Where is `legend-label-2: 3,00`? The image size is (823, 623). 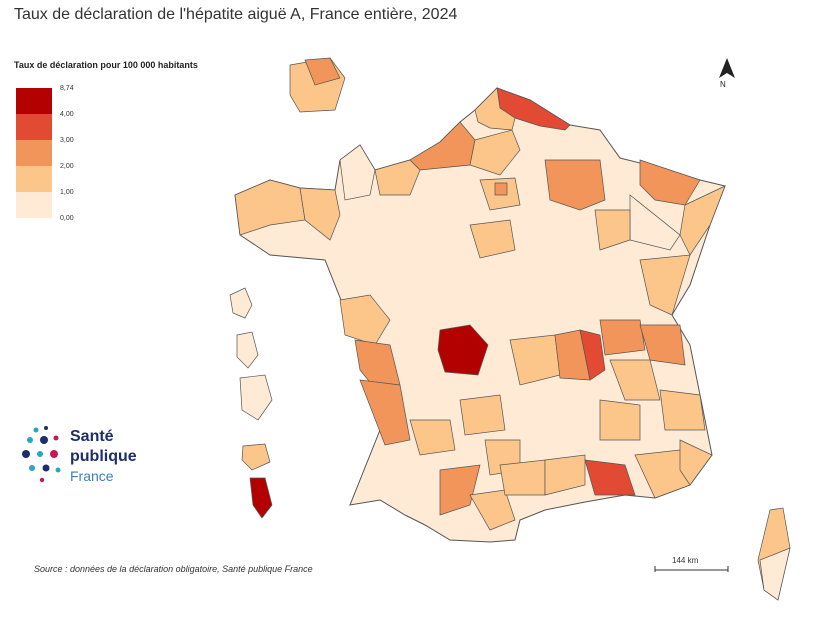 legend-label-2: 3,00 is located at coordinates (67, 140).